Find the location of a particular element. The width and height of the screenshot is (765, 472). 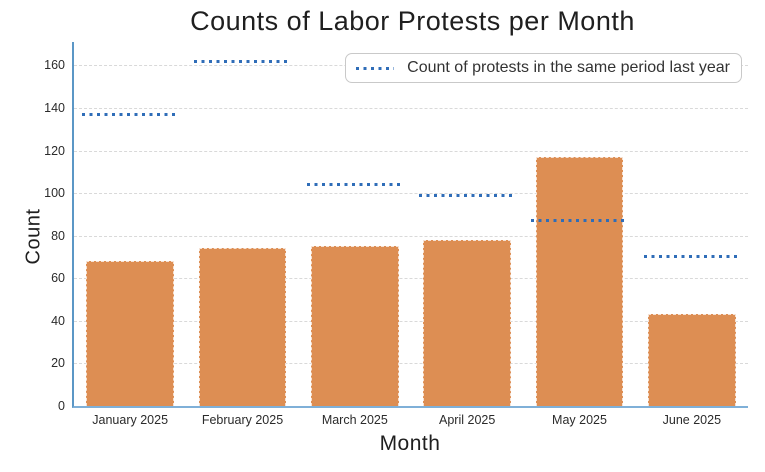

y-tick-label: 140 is located at coordinates (54, 107).